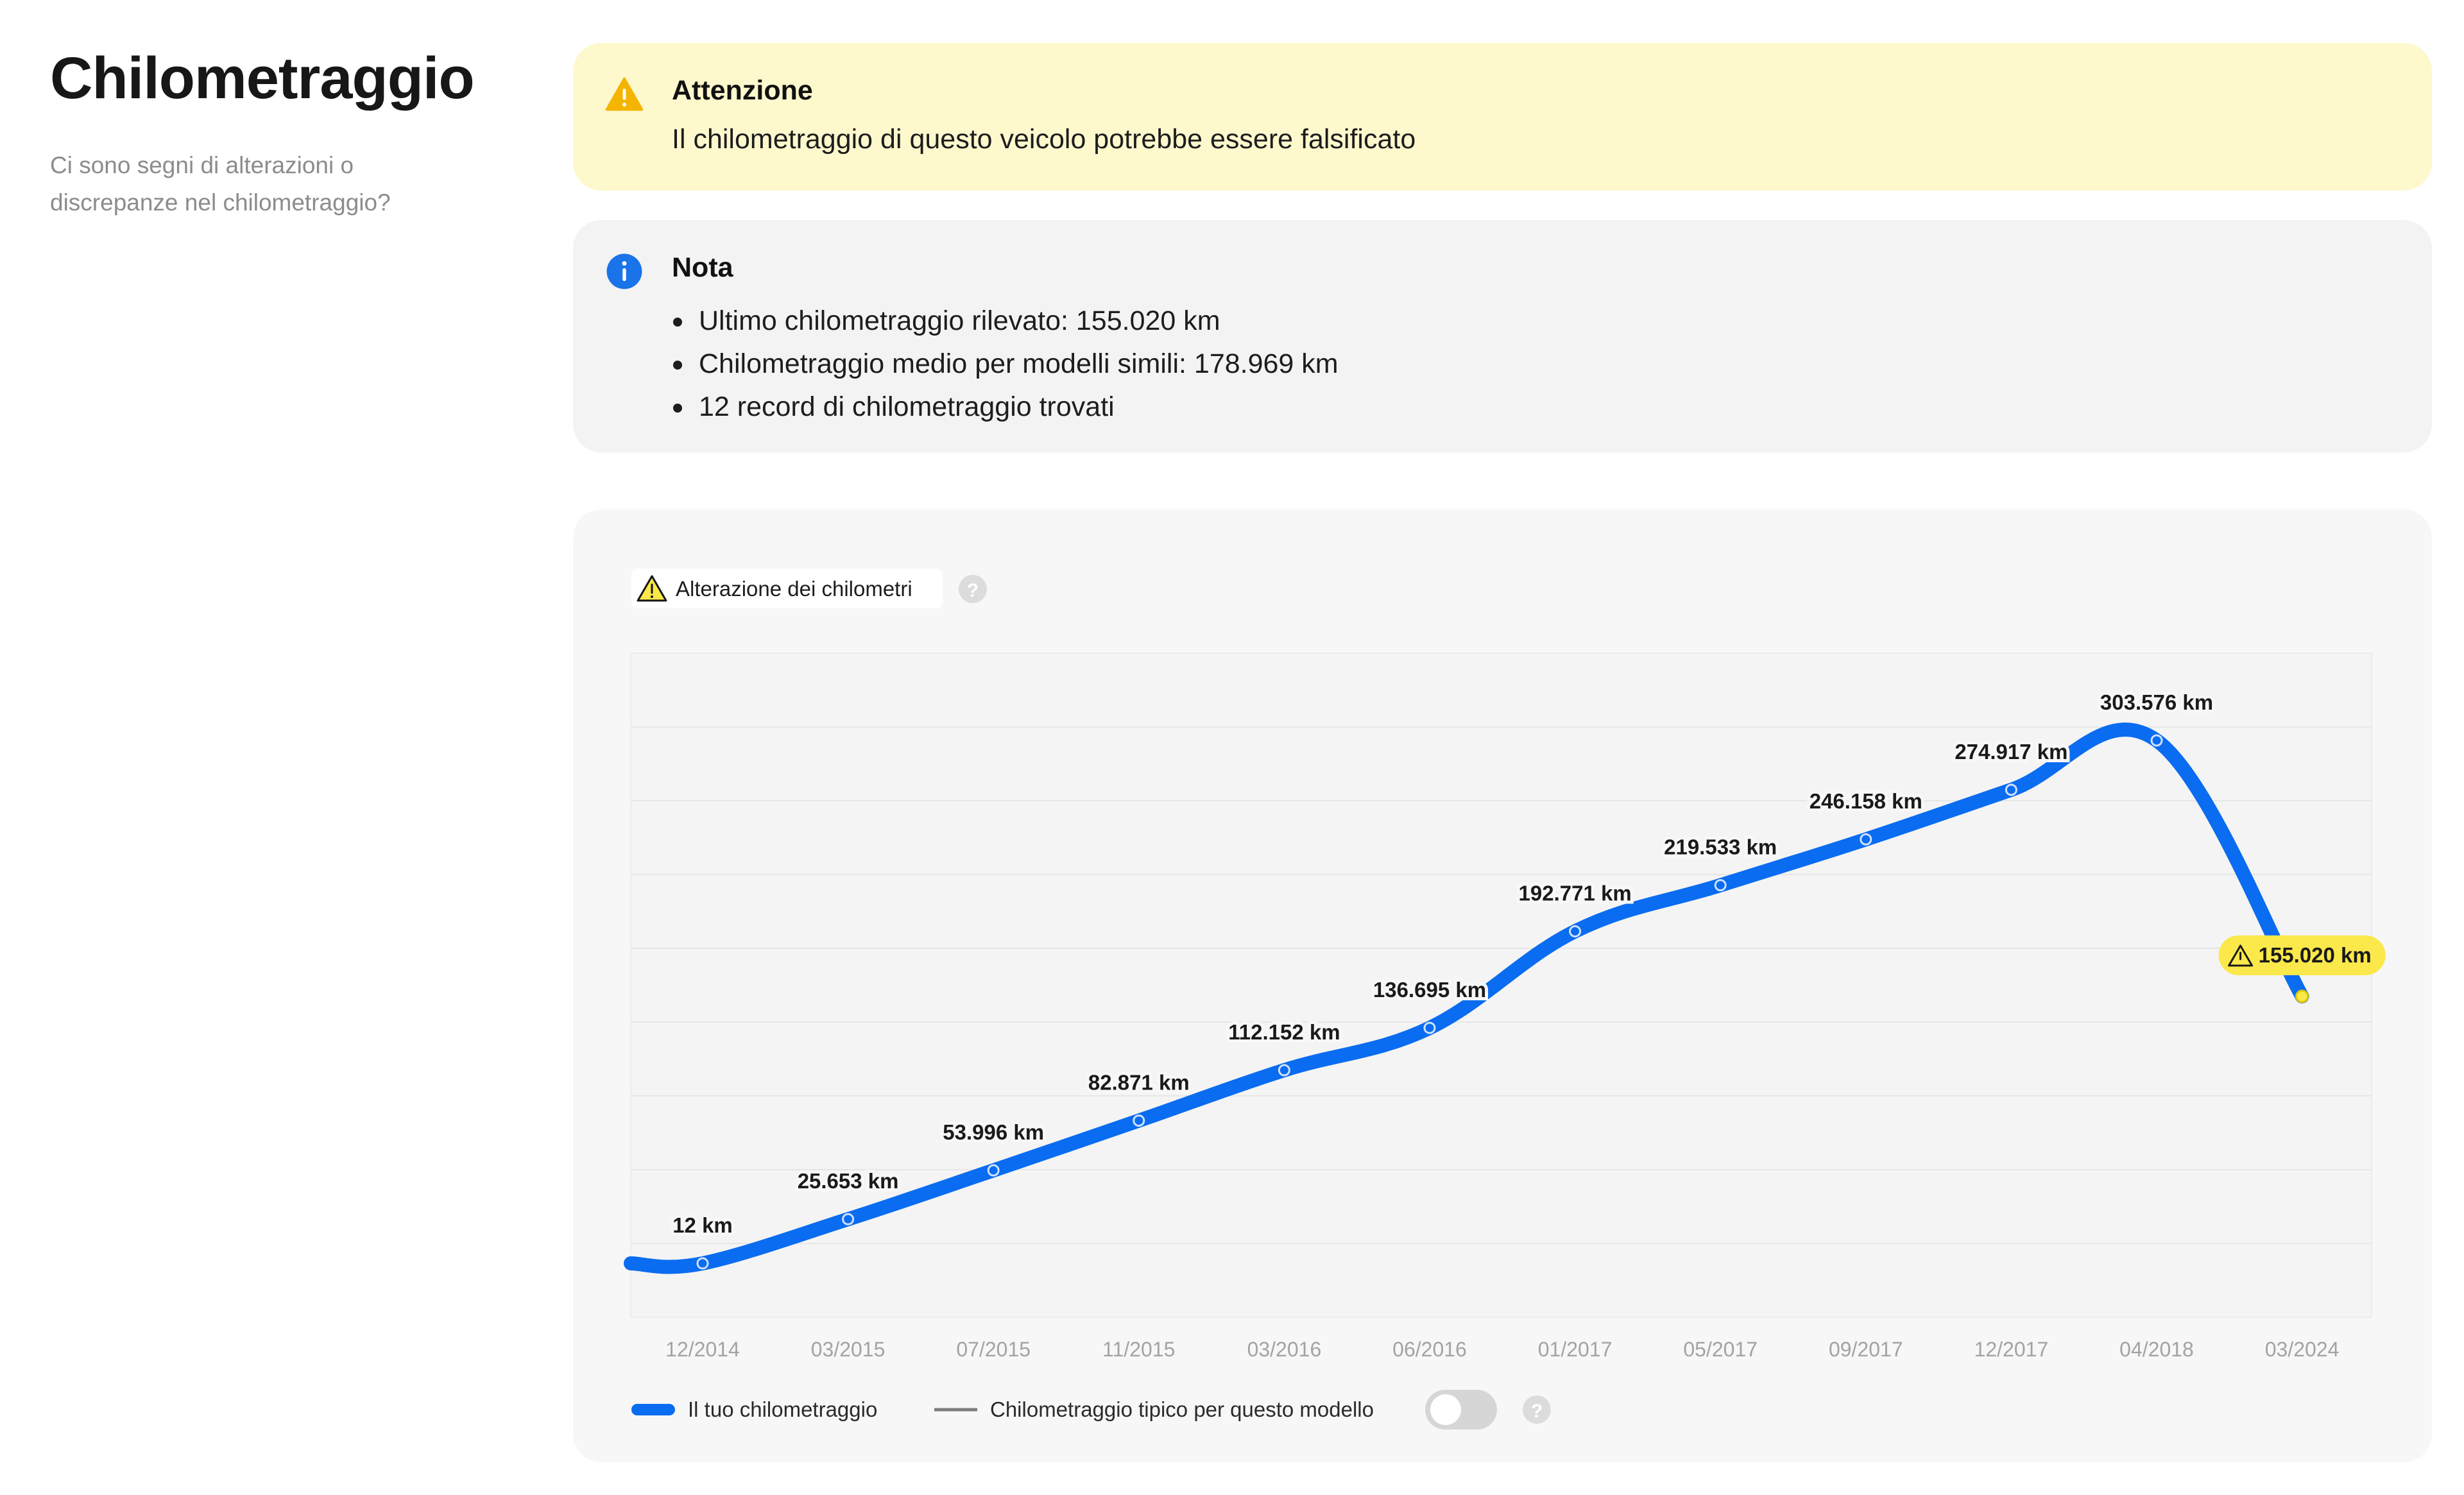 Image resolution: width=2464 pixels, height=1495 pixels. Describe the element at coordinates (263, 78) in the screenshot. I see `page-title: Chilometraggio` at that location.